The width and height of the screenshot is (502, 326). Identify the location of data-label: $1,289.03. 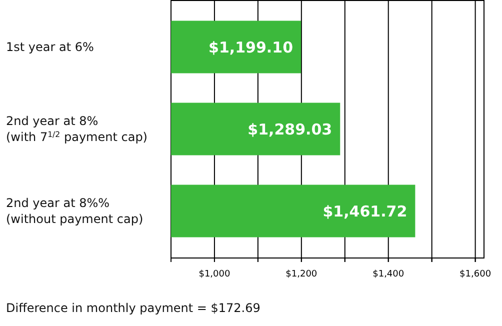
(290, 129).